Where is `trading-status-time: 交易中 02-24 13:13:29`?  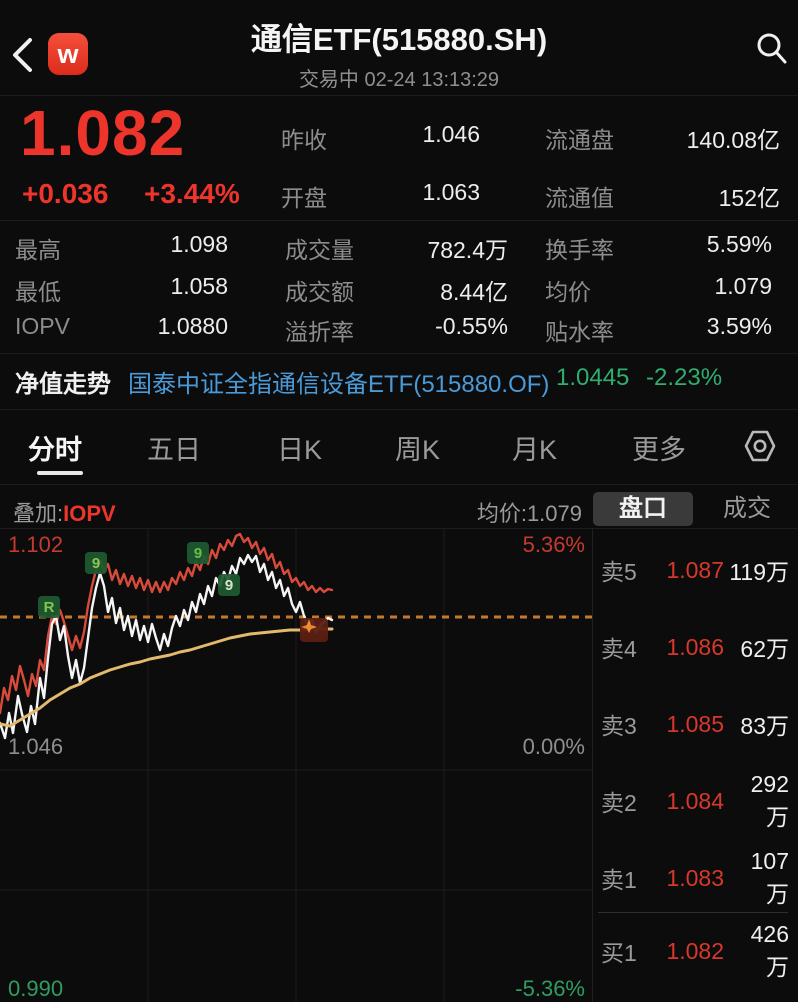
trading-status-time: 交易中 02-24 13:13:29 is located at coordinates (399, 80).